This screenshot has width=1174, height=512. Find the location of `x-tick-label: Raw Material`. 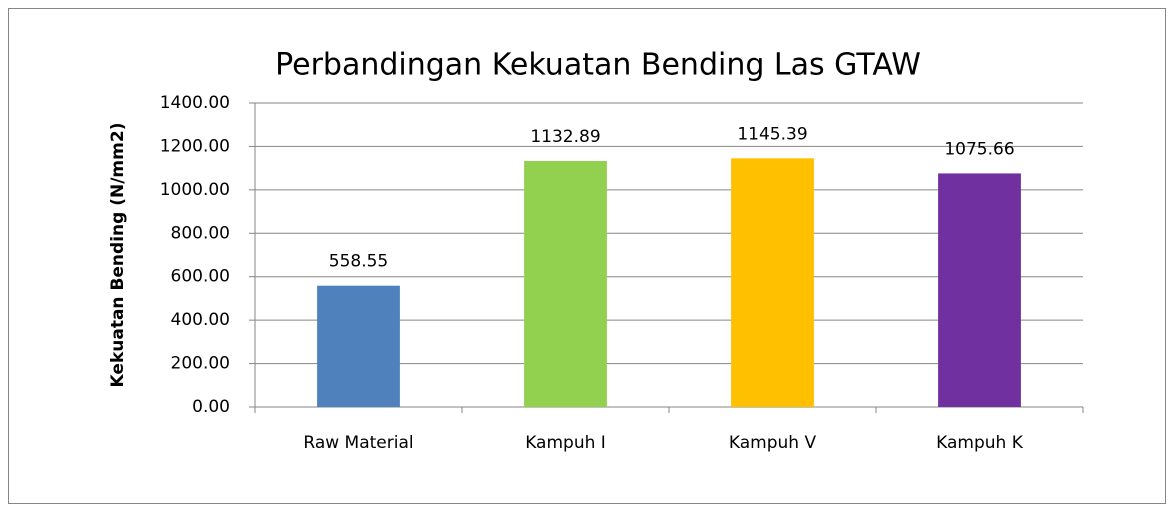

x-tick-label: Raw Material is located at coordinates (358, 443).